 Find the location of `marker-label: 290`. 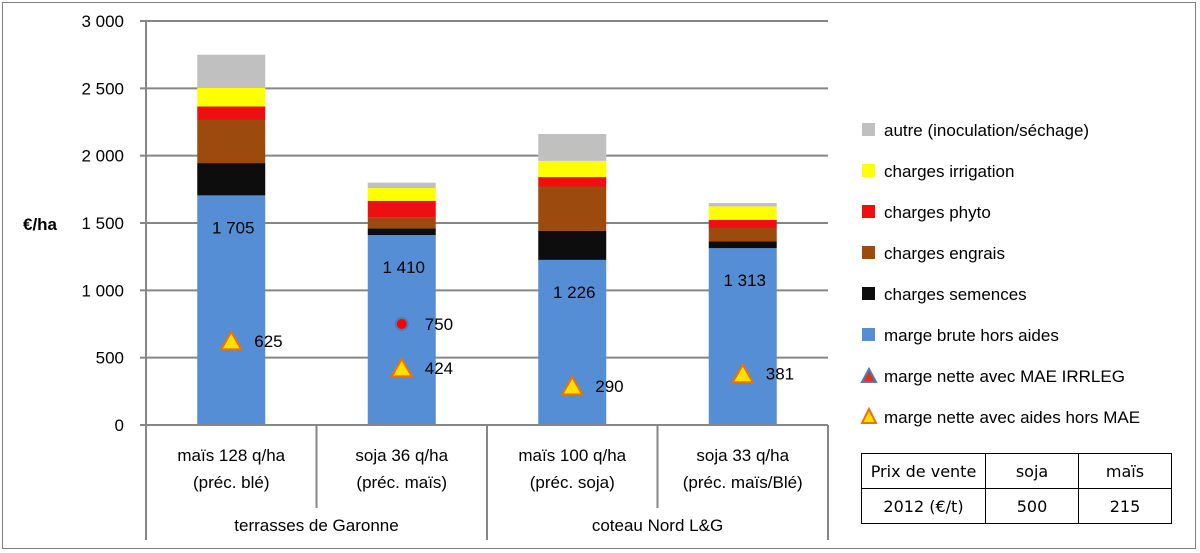

marker-label: 290 is located at coordinates (609, 386).